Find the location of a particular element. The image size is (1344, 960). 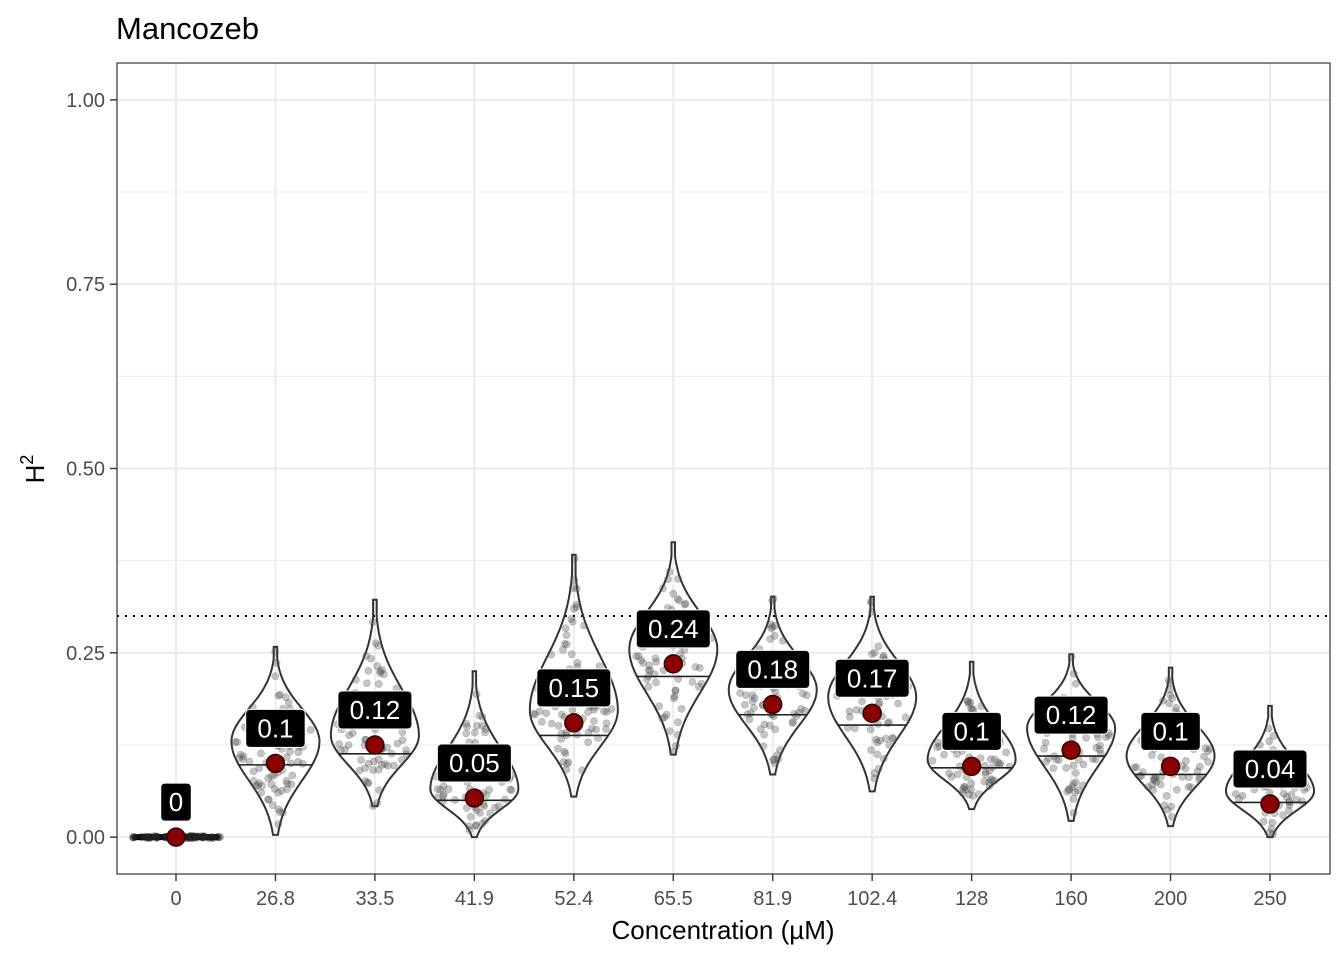

x-tick-label: 81.9 is located at coordinates (772, 899).